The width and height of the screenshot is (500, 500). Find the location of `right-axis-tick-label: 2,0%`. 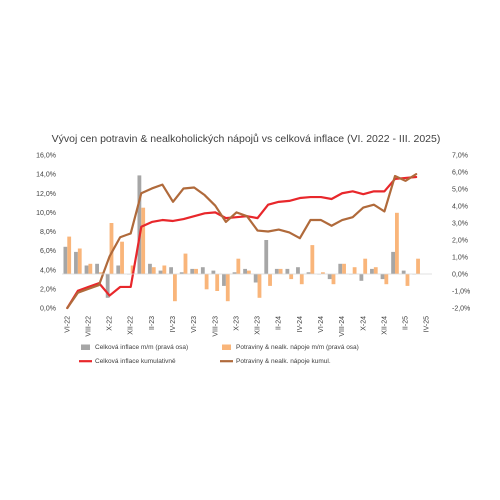

right-axis-tick-label: 2,0% is located at coordinates (460, 241).